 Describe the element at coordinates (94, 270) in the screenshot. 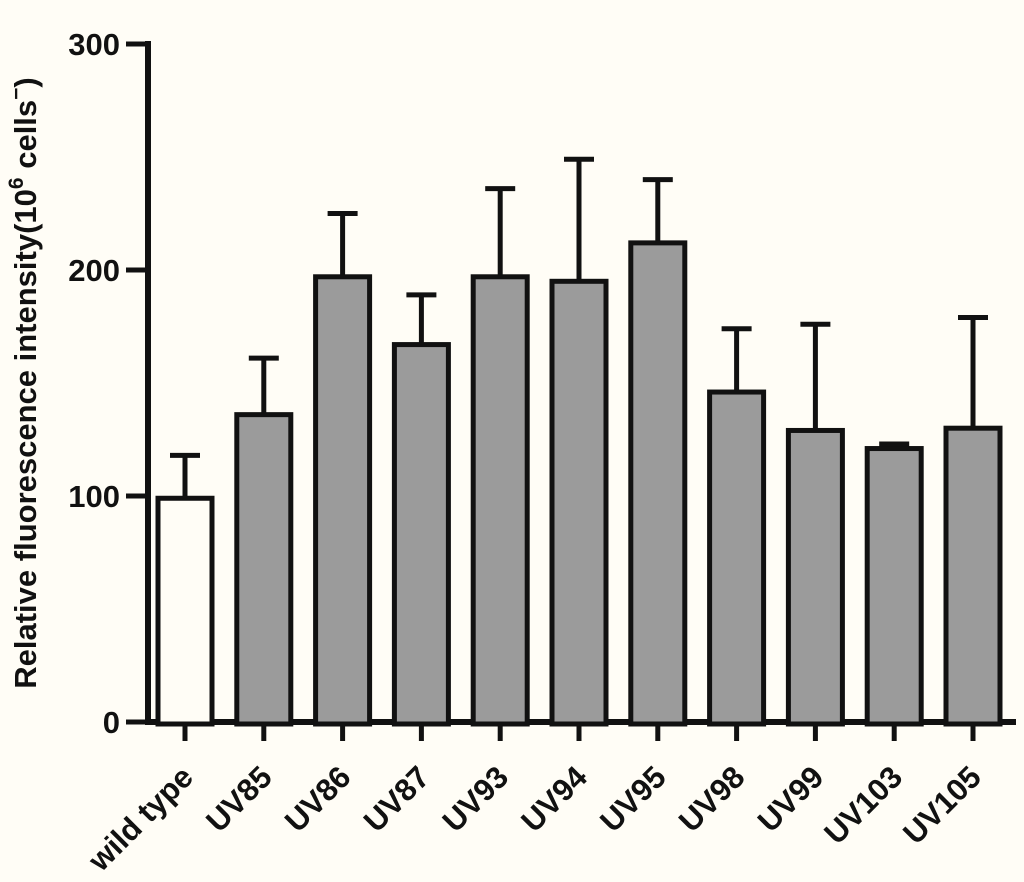

I see `y-tick-label: 200` at that location.